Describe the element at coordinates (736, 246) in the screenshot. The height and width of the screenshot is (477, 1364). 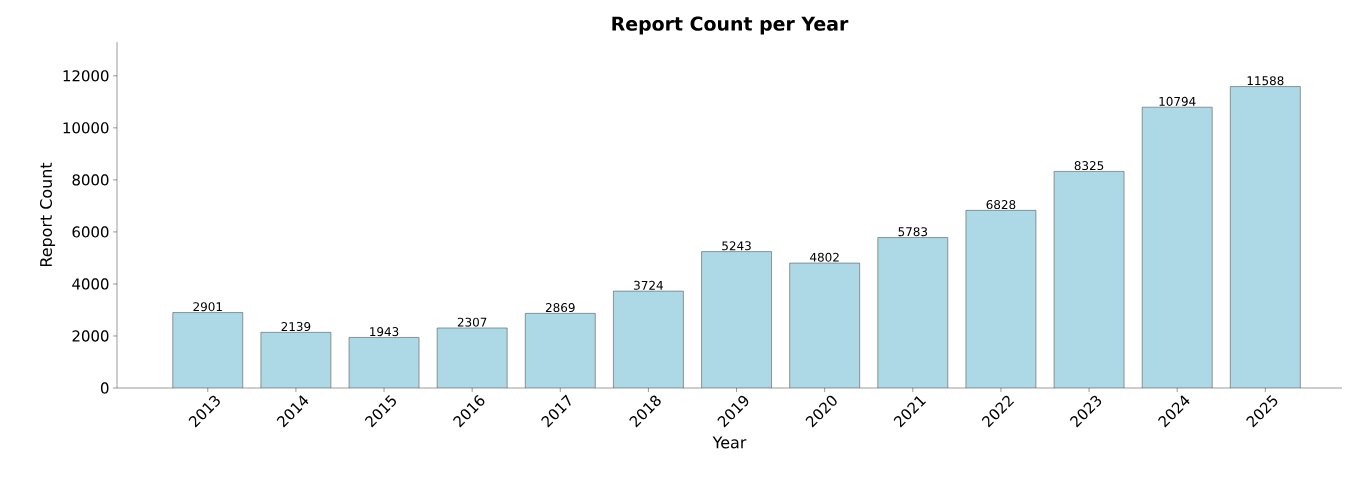
I see `data-label: 5243` at that location.